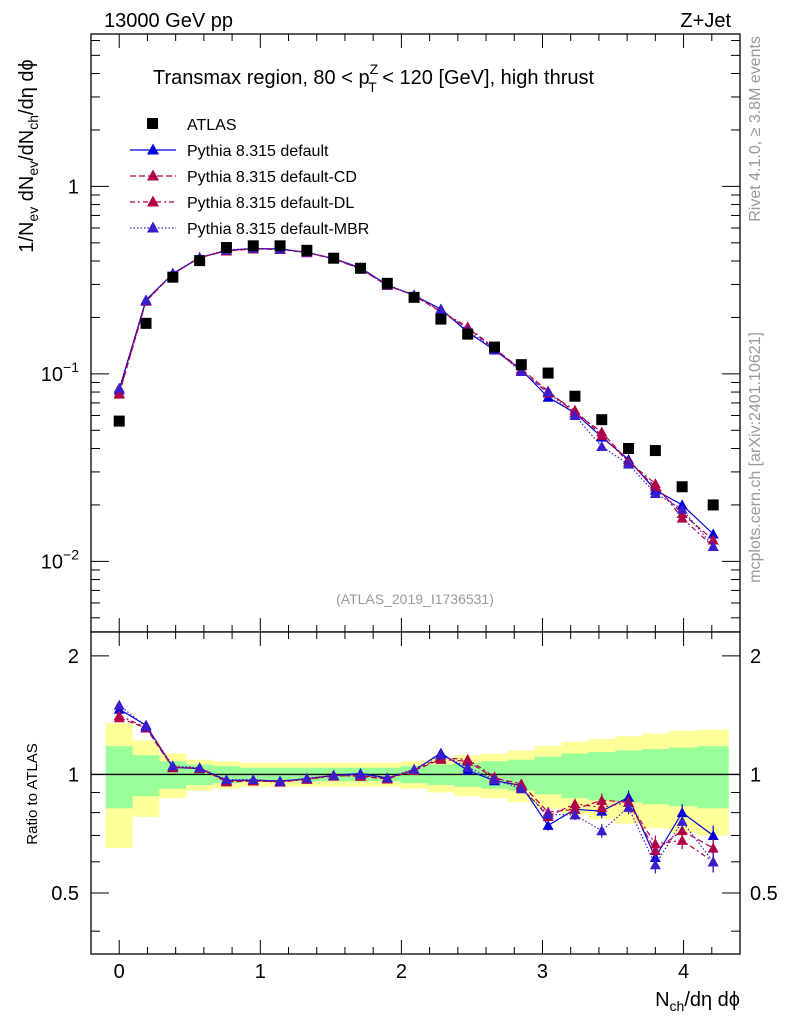  I want to click on legend-label-atlas: ATLAS, so click(212, 125).